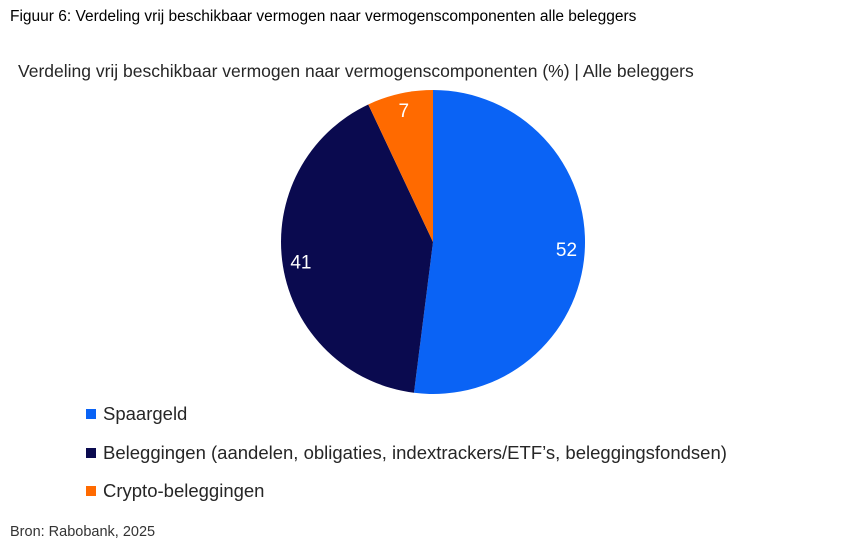  What do you see at coordinates (400, 166) in the screenshot?
I see `pie-slice-crypto` at bounding box center [400, 166].